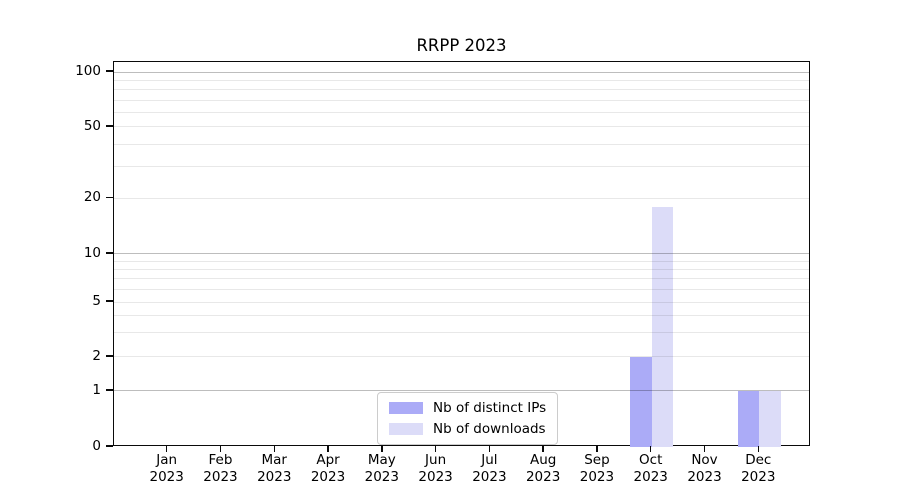  I want to click on x-tick-label-jan: Jan 2023, so click(166, 468).